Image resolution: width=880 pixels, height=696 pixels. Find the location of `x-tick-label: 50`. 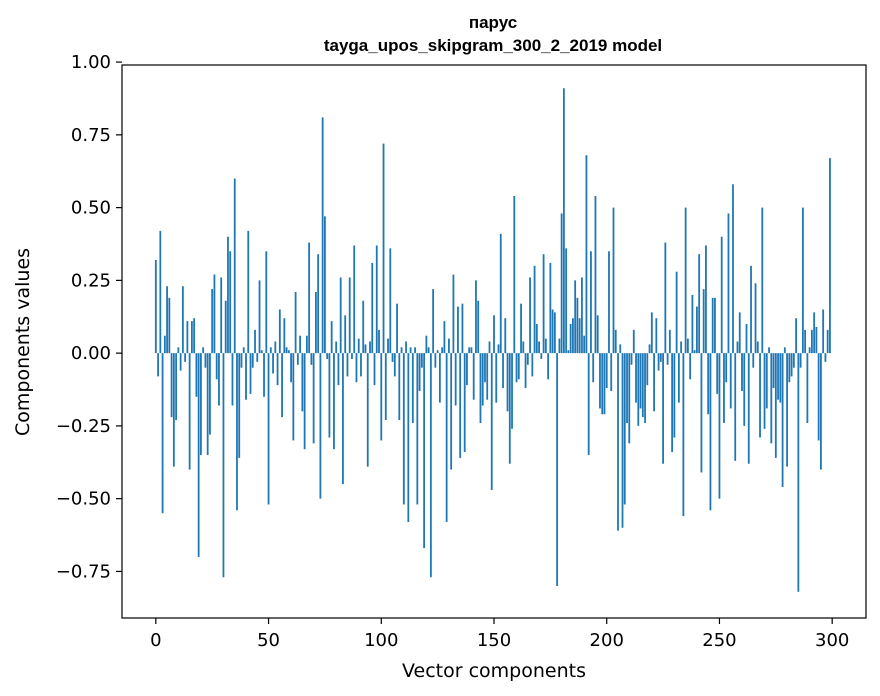

x-tick-label: 50 is located at coordinates (268, 640).